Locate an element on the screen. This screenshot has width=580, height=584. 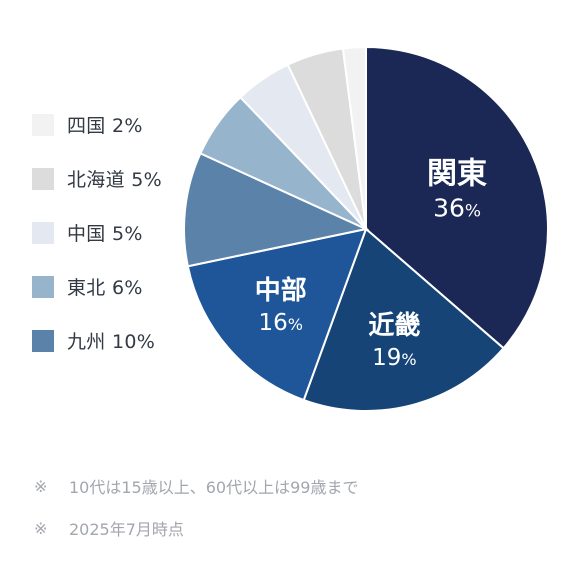
legend-label: 東北 6% is located at coordinates (105, 288).